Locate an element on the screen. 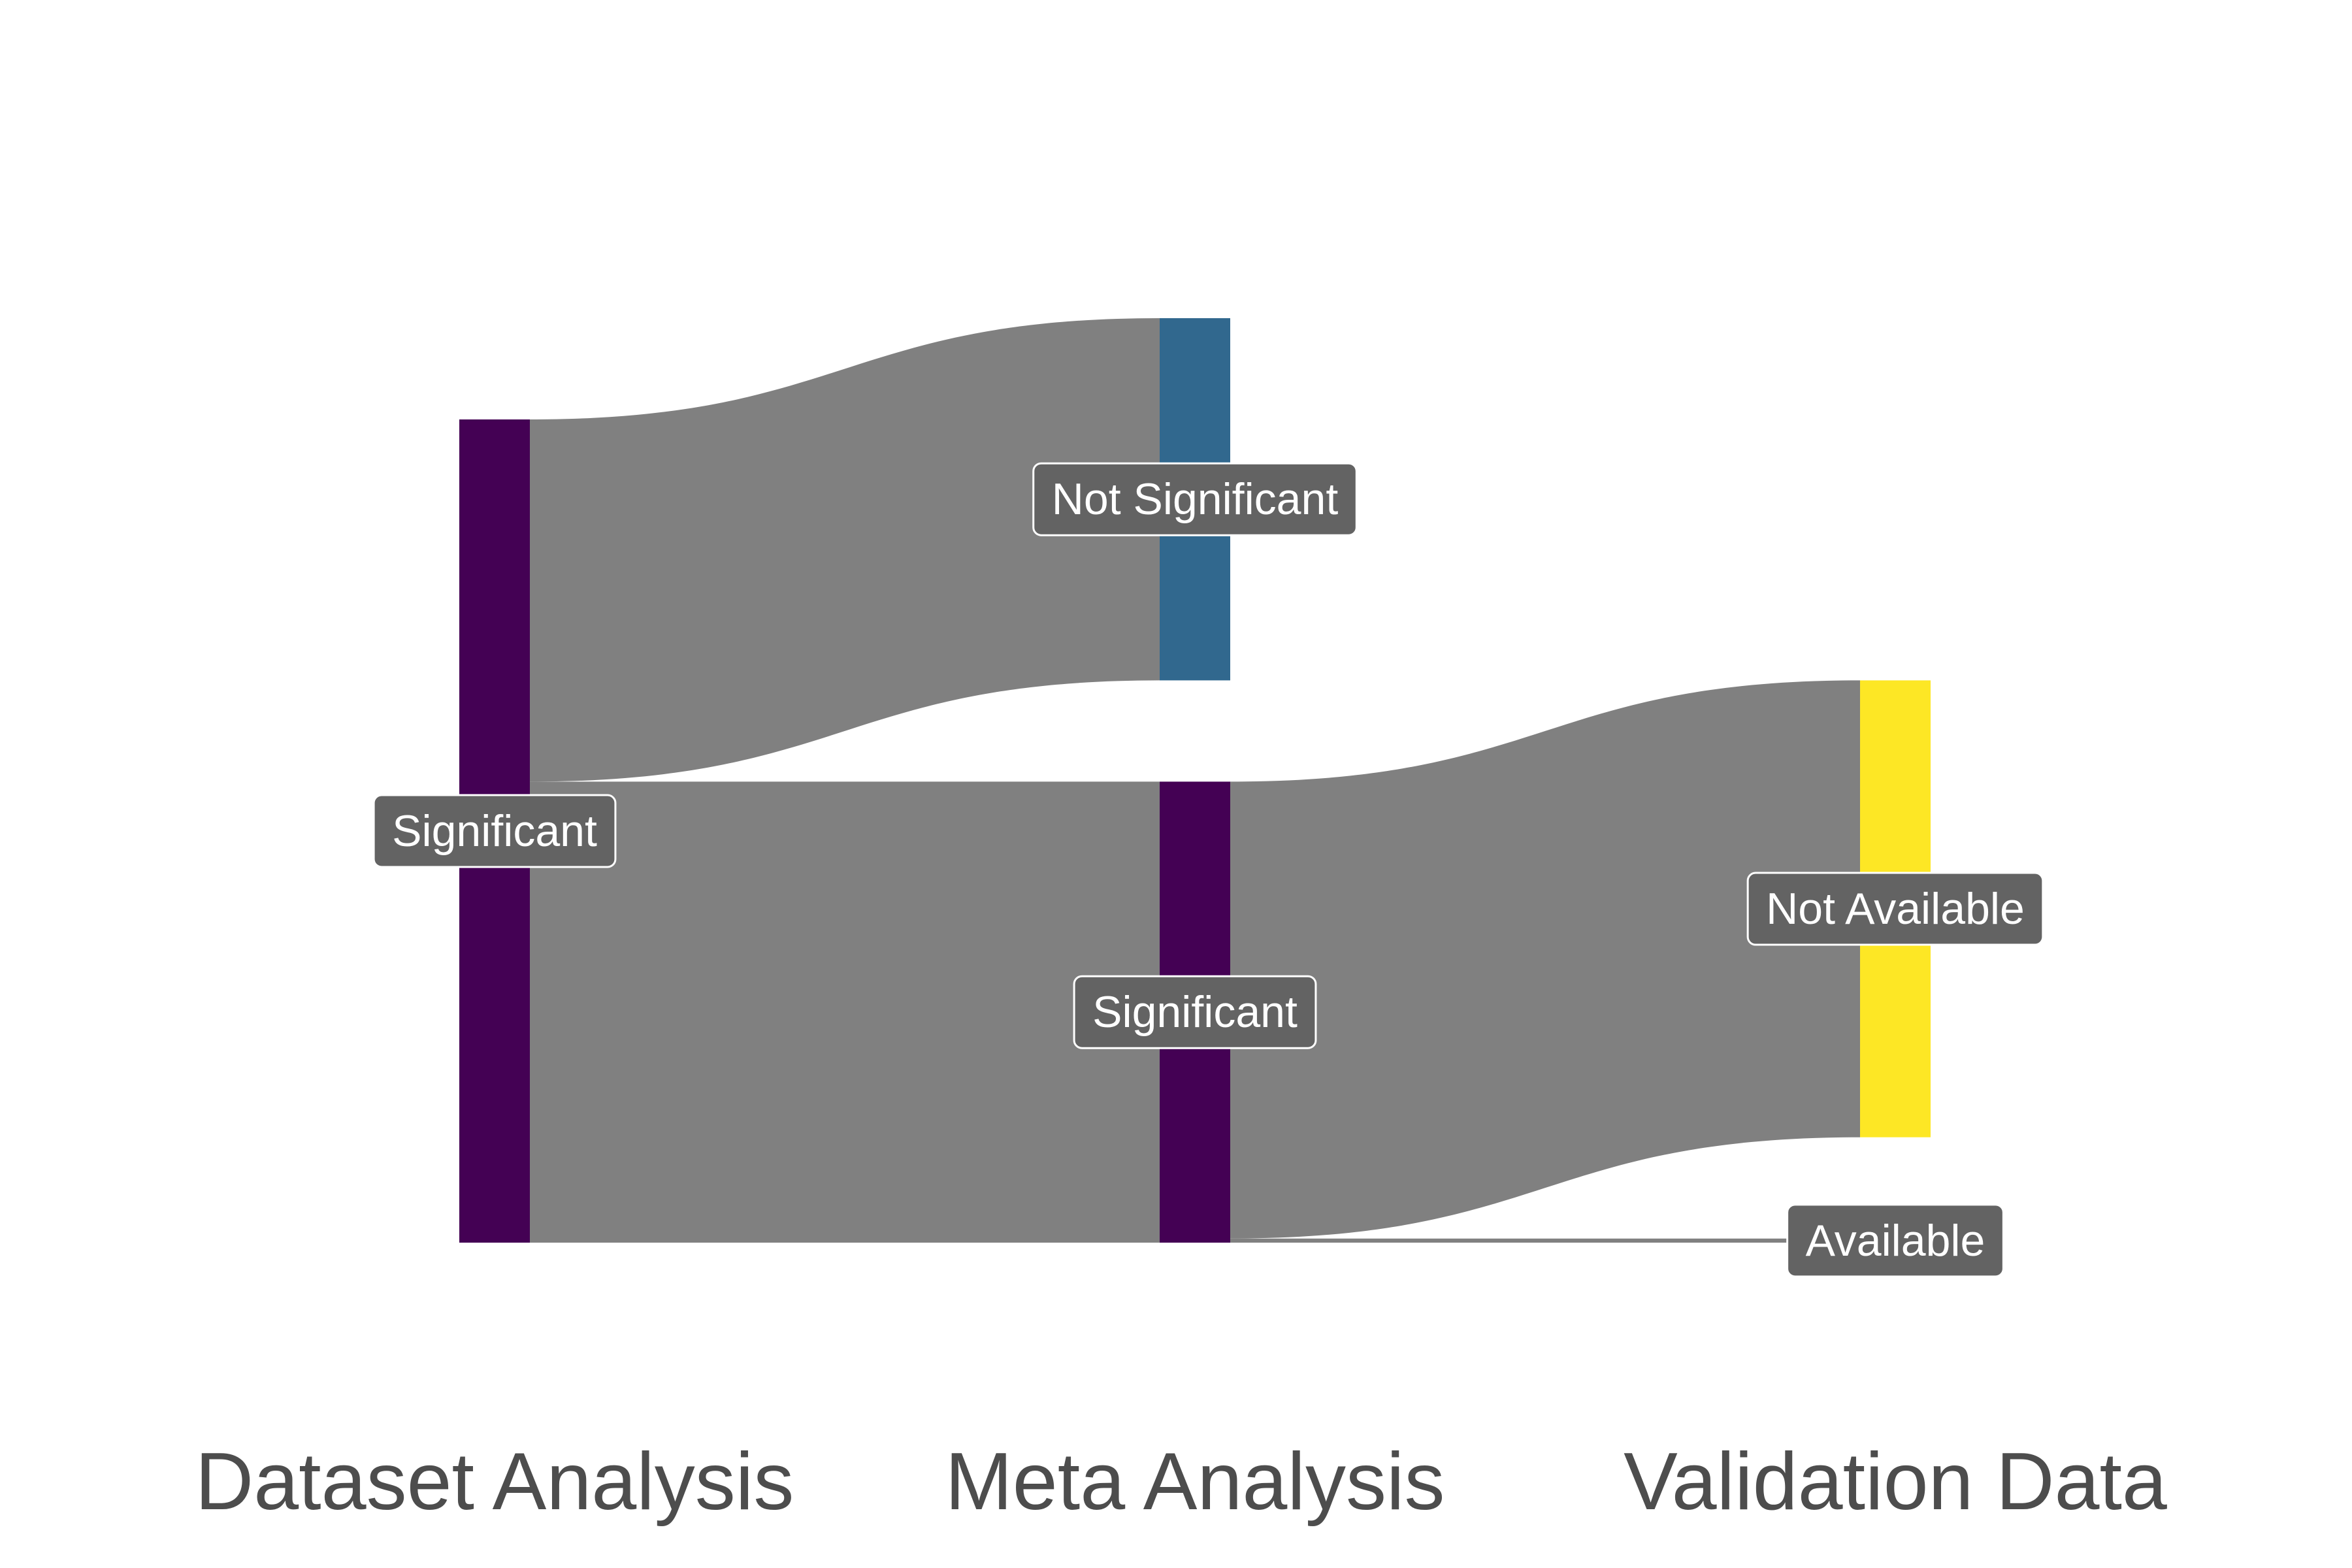 The image size is (2352, 1568). node-label-text: Not Significant is located at coordinates (1195, 499).